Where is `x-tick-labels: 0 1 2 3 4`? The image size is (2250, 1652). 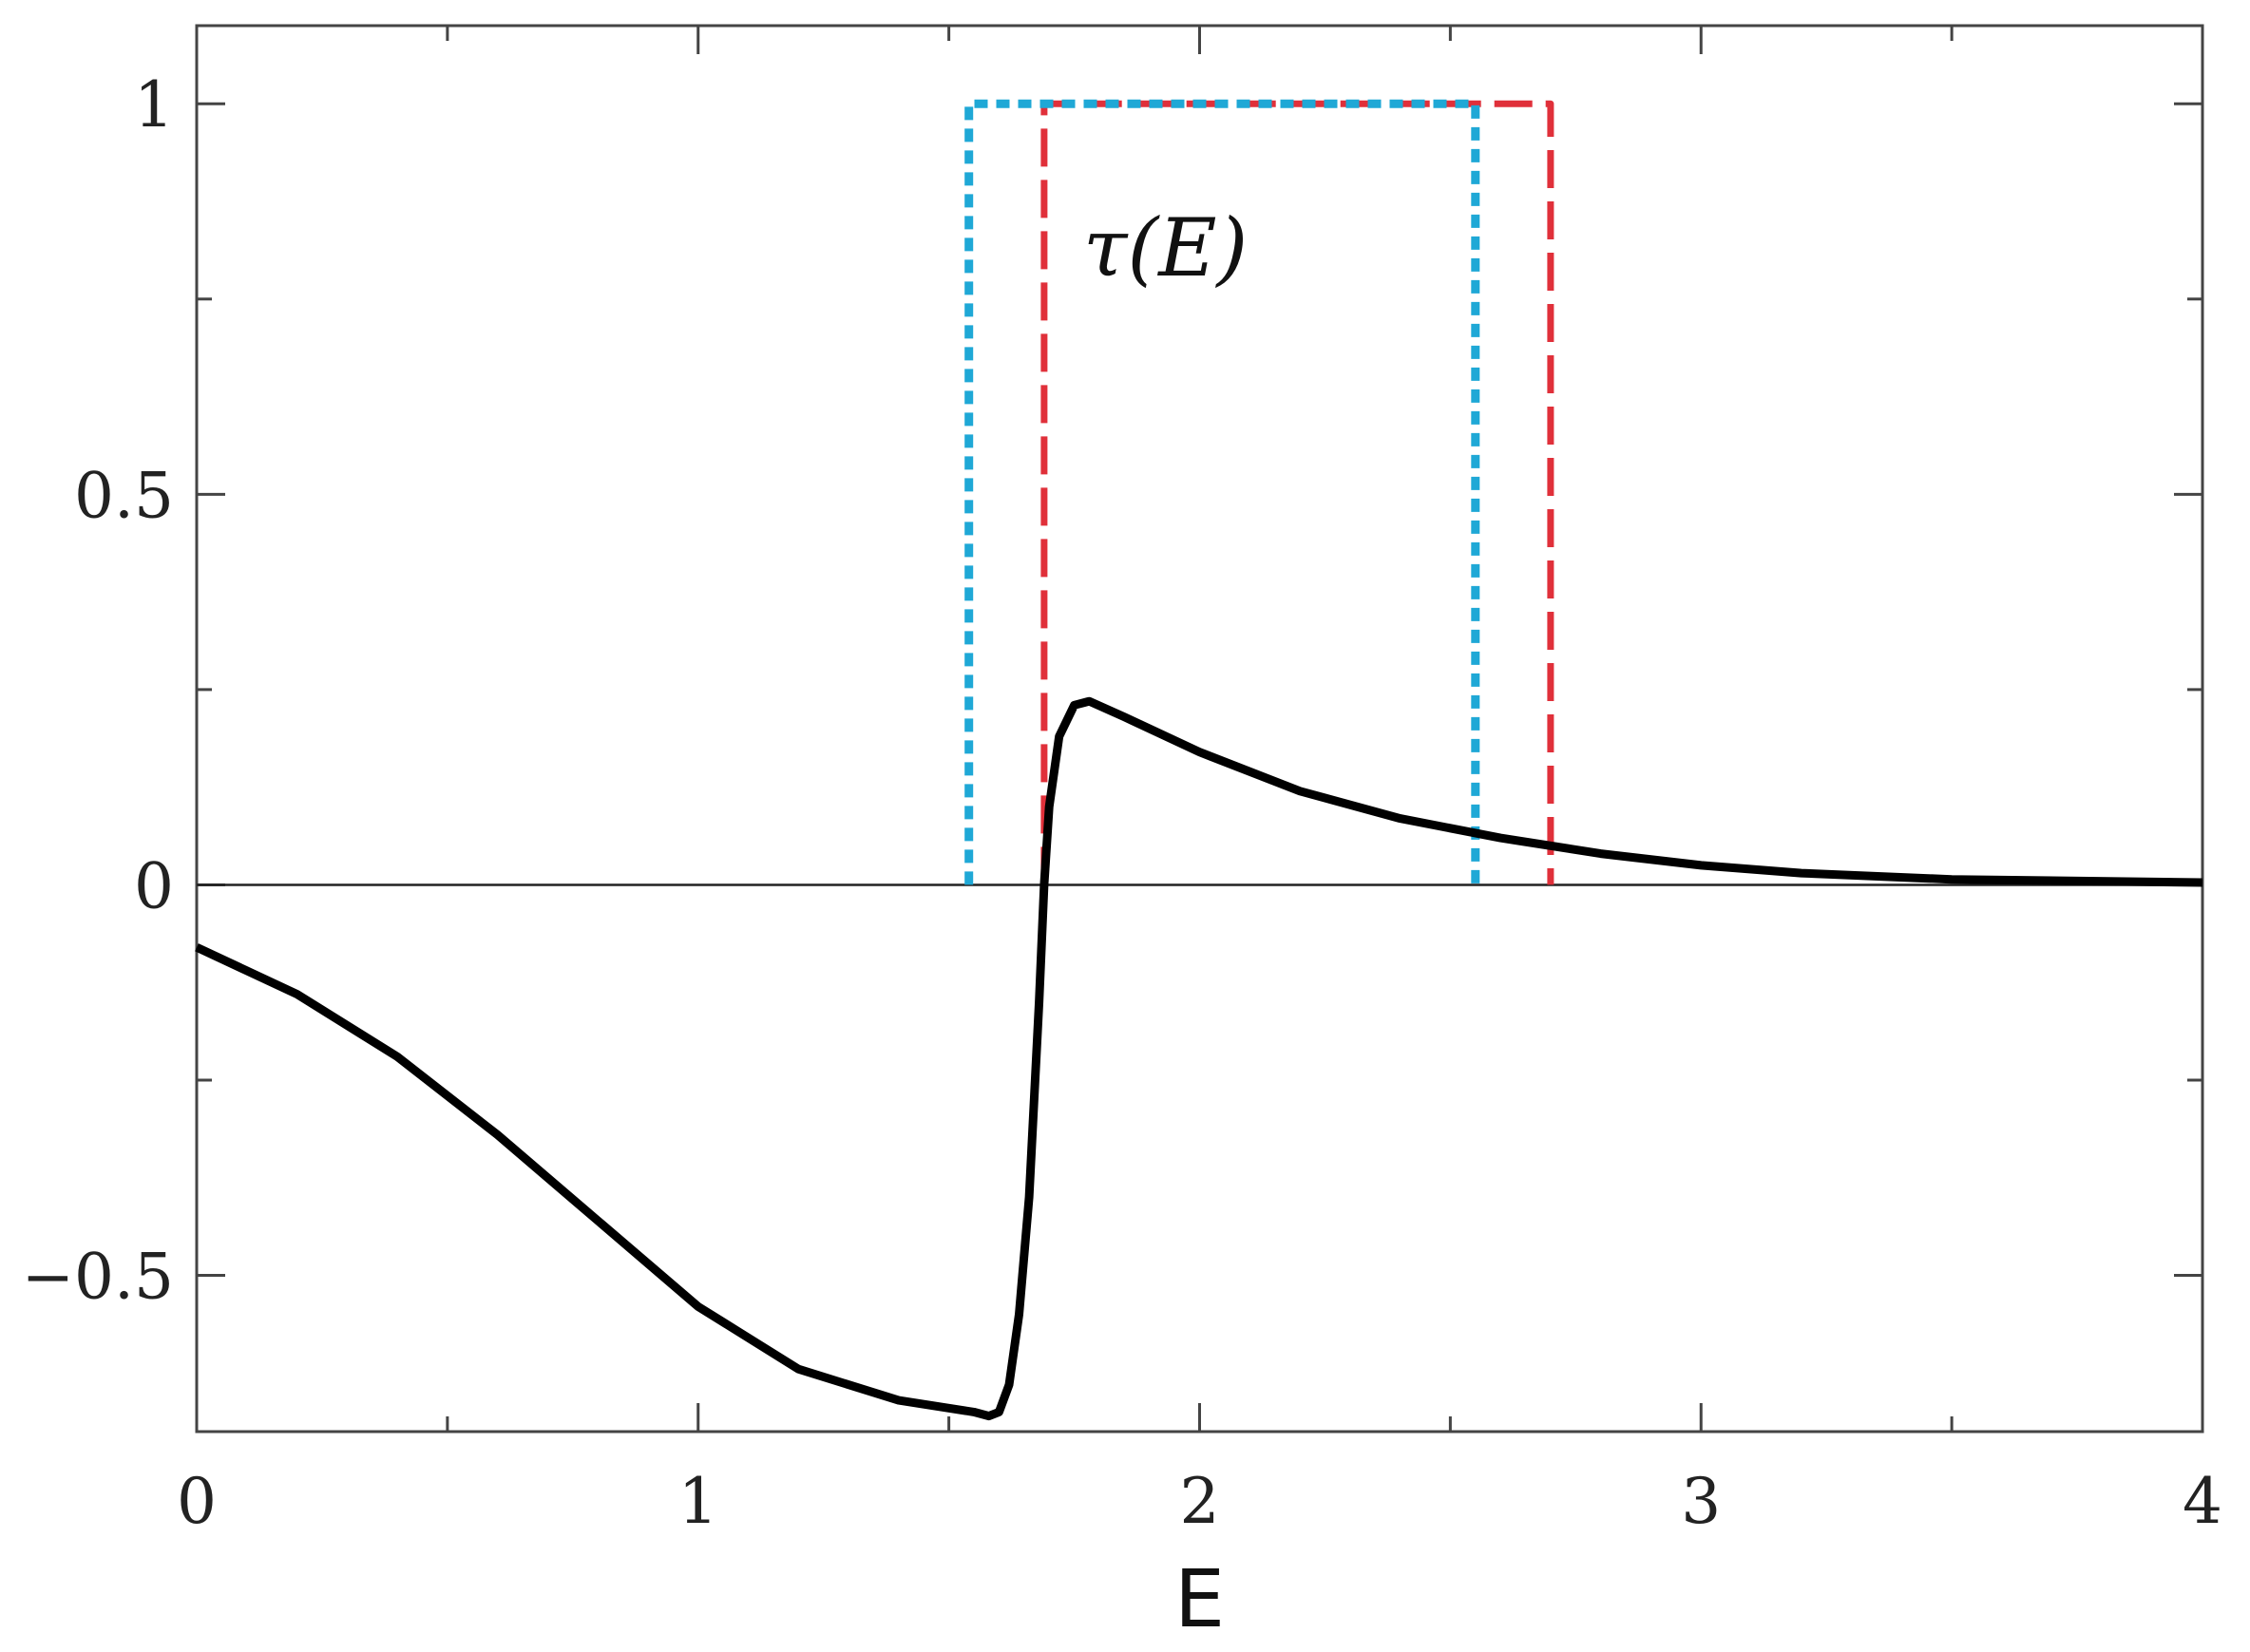 x-tick-labels: 0 1 2 3 4 is located at coordinates (1199, 1501).